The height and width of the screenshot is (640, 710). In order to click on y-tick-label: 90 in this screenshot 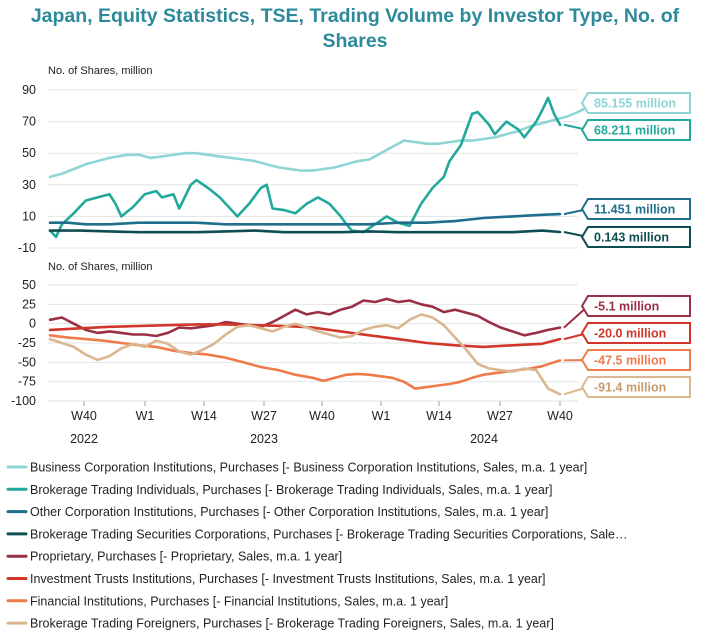, I will do `click(29, 90)`.